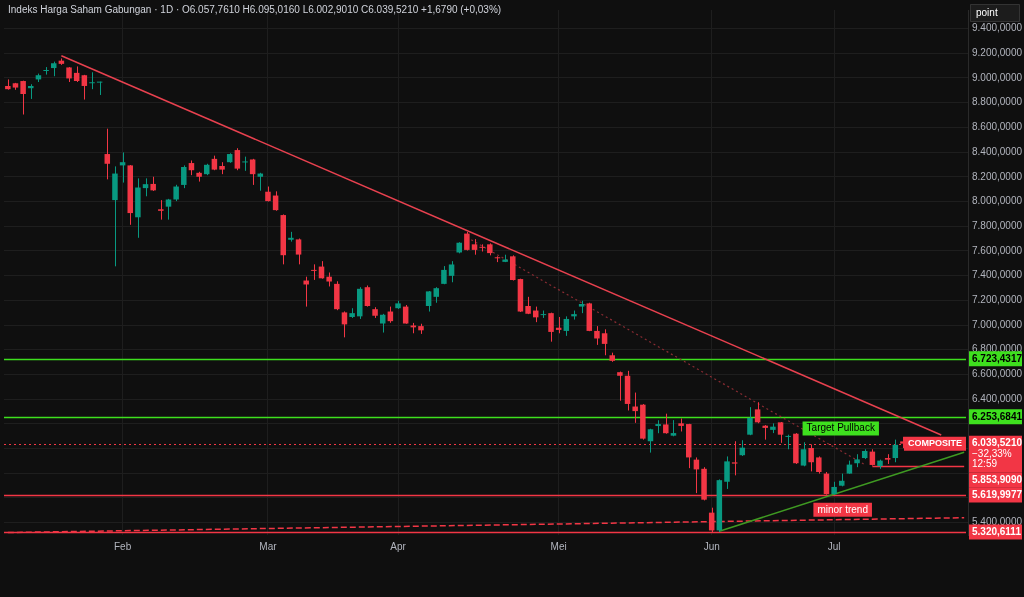 The width and height of the screenshot is (1024, 597). What do you see at coordinates (711, 546) in the screenshot?
I see `x-tick-label: Jun` at bounding box center [711, 546].